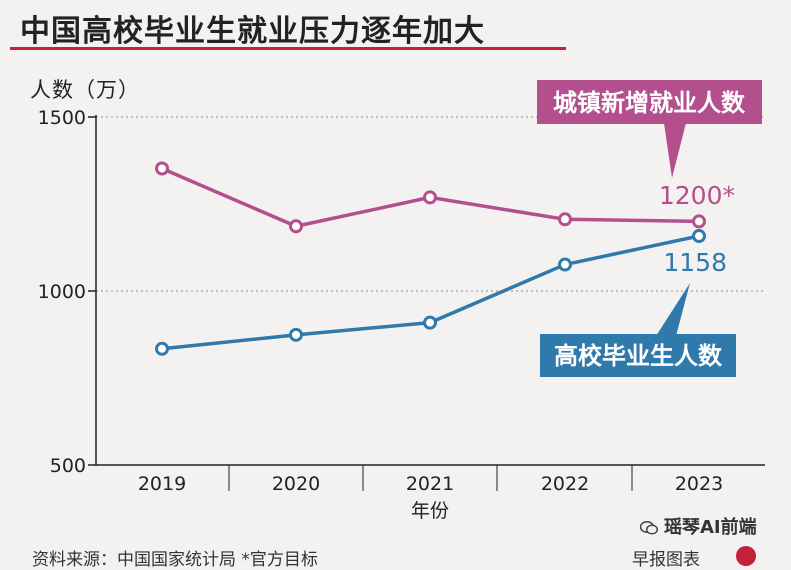 The height and width of the screenshot is (570, 791). What do you see at coordinates (746, 556) in the screenshot?
I see `brand-logo-icon` at bounding box center [746, 556].